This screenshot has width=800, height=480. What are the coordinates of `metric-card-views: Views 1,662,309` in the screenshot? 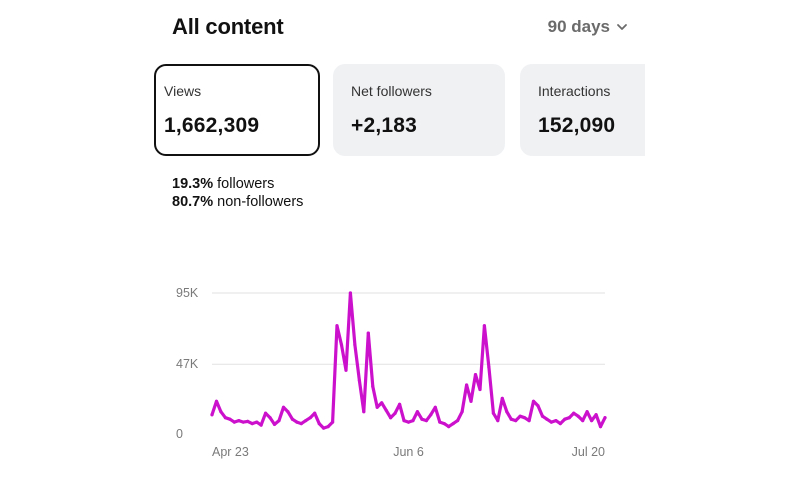 It's located at (237, 110).